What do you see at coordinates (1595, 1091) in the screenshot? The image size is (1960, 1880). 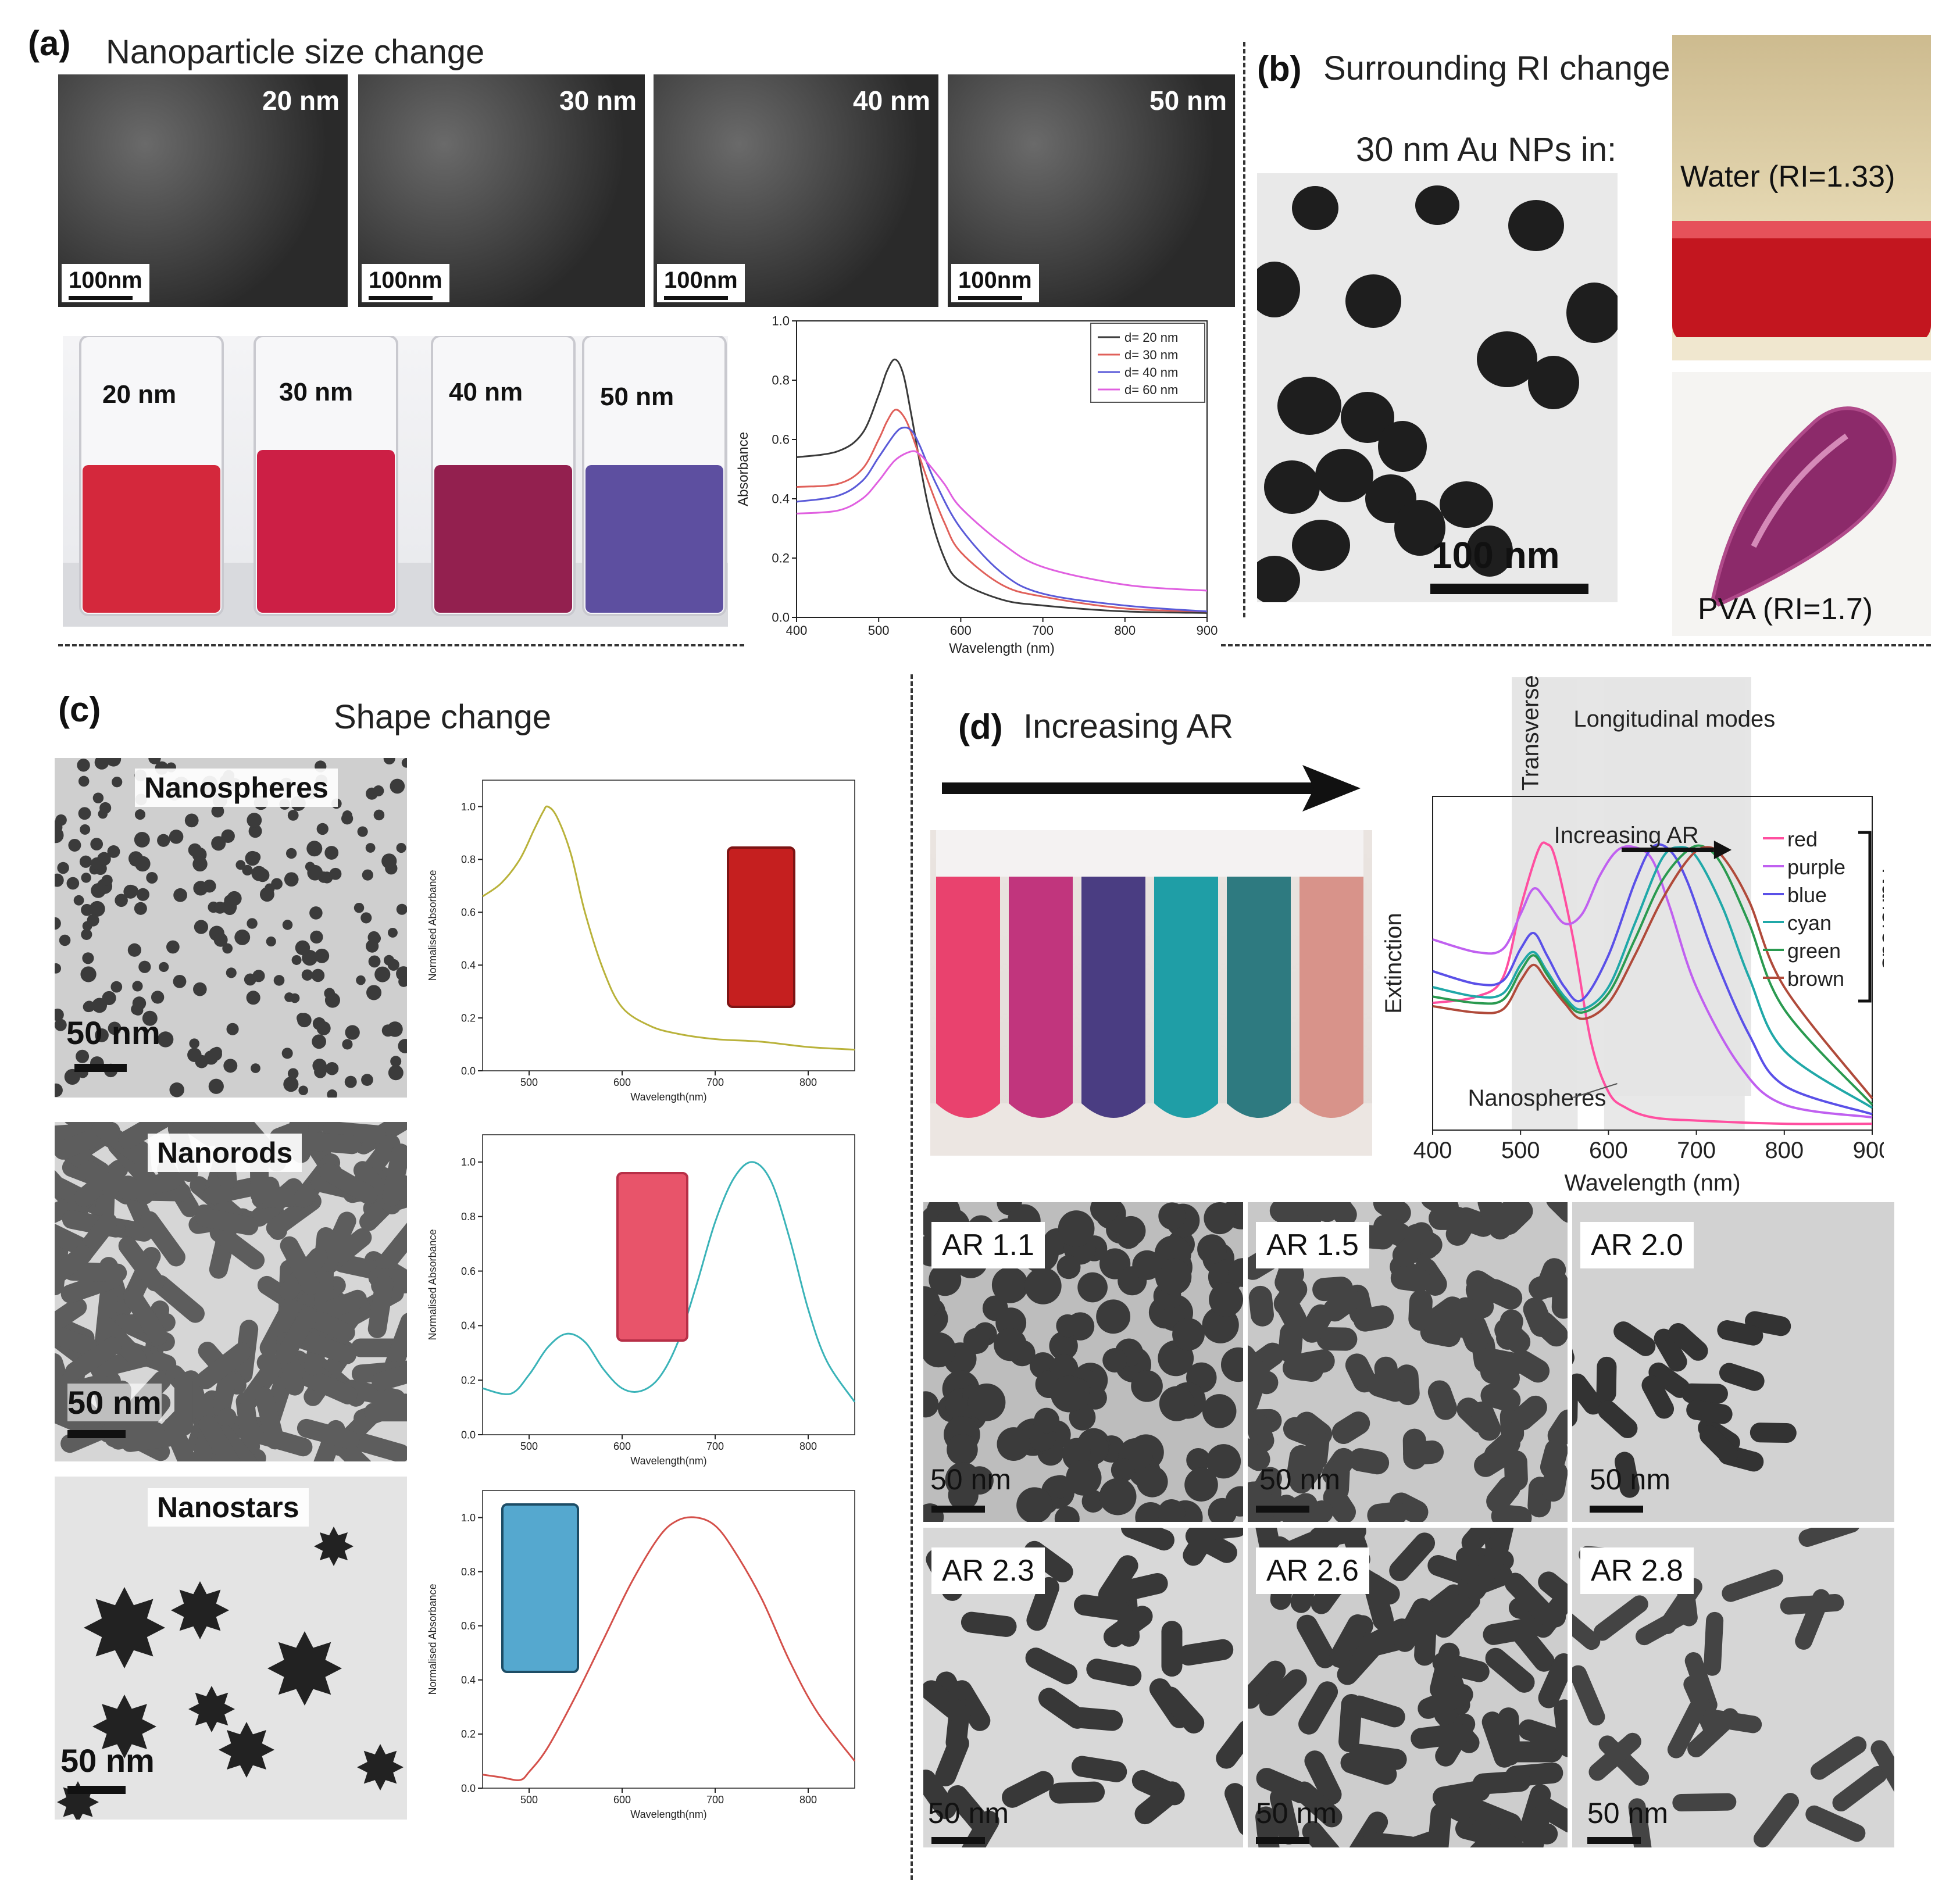 I see `nanospheres-pointer` at bounding box center [1595, 1091].